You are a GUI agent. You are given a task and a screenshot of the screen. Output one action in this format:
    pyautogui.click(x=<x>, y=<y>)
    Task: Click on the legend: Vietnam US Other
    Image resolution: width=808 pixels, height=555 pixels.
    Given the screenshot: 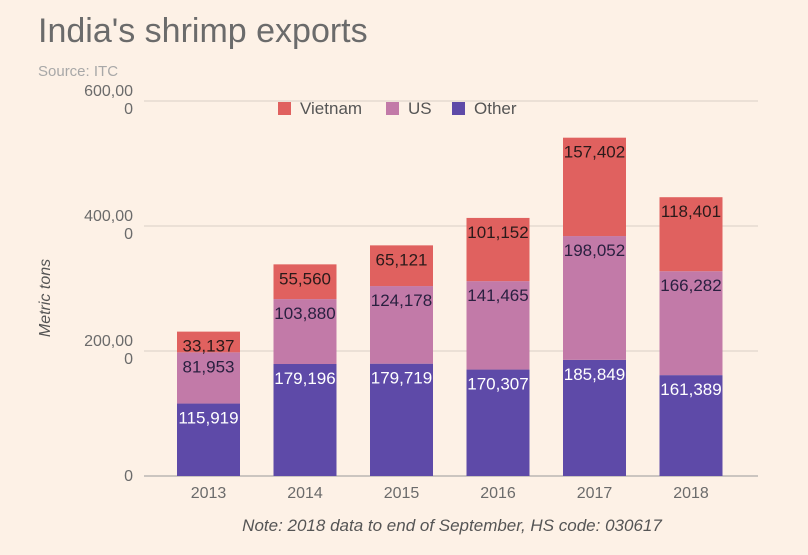 What is the action you would take?
    pyautogui.click(x=397, y=108)
    